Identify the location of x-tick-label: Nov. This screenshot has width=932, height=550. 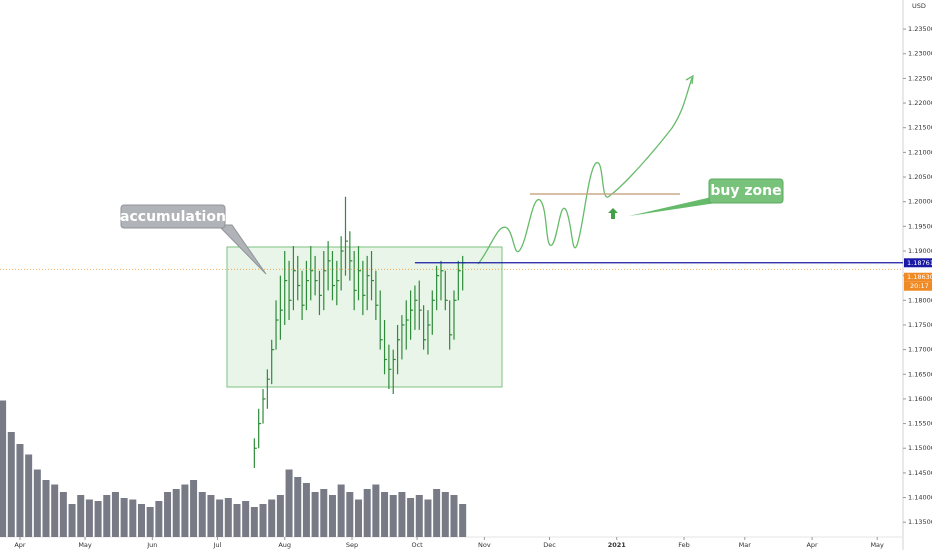
(484, 545).